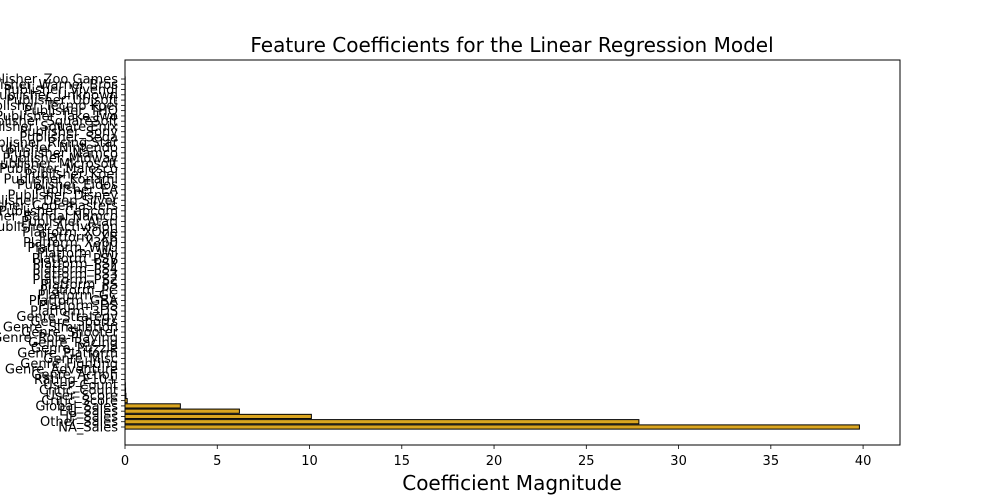  I want to click on y-tick-label: Critic_Count, so click(78, 391).